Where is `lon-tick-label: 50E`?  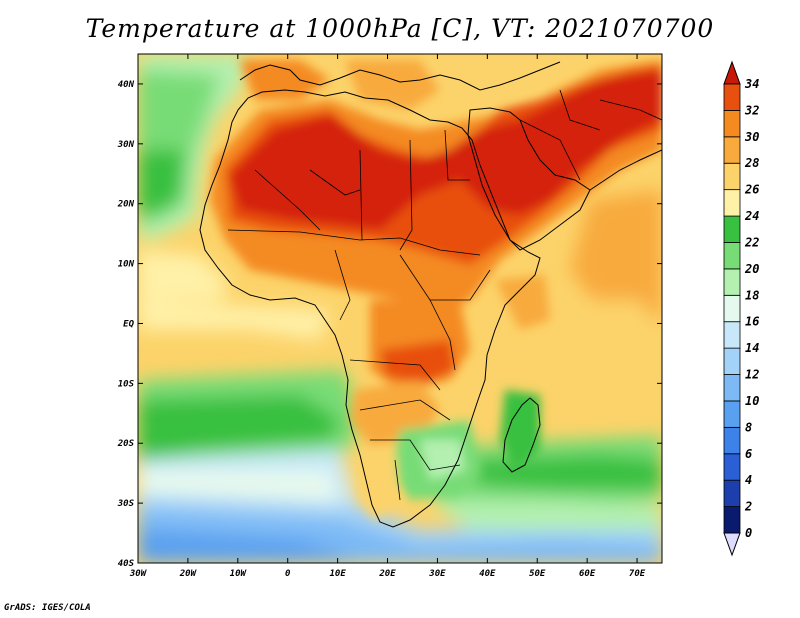 lon-tick-label: 50E is located at coordinates (537, 574).